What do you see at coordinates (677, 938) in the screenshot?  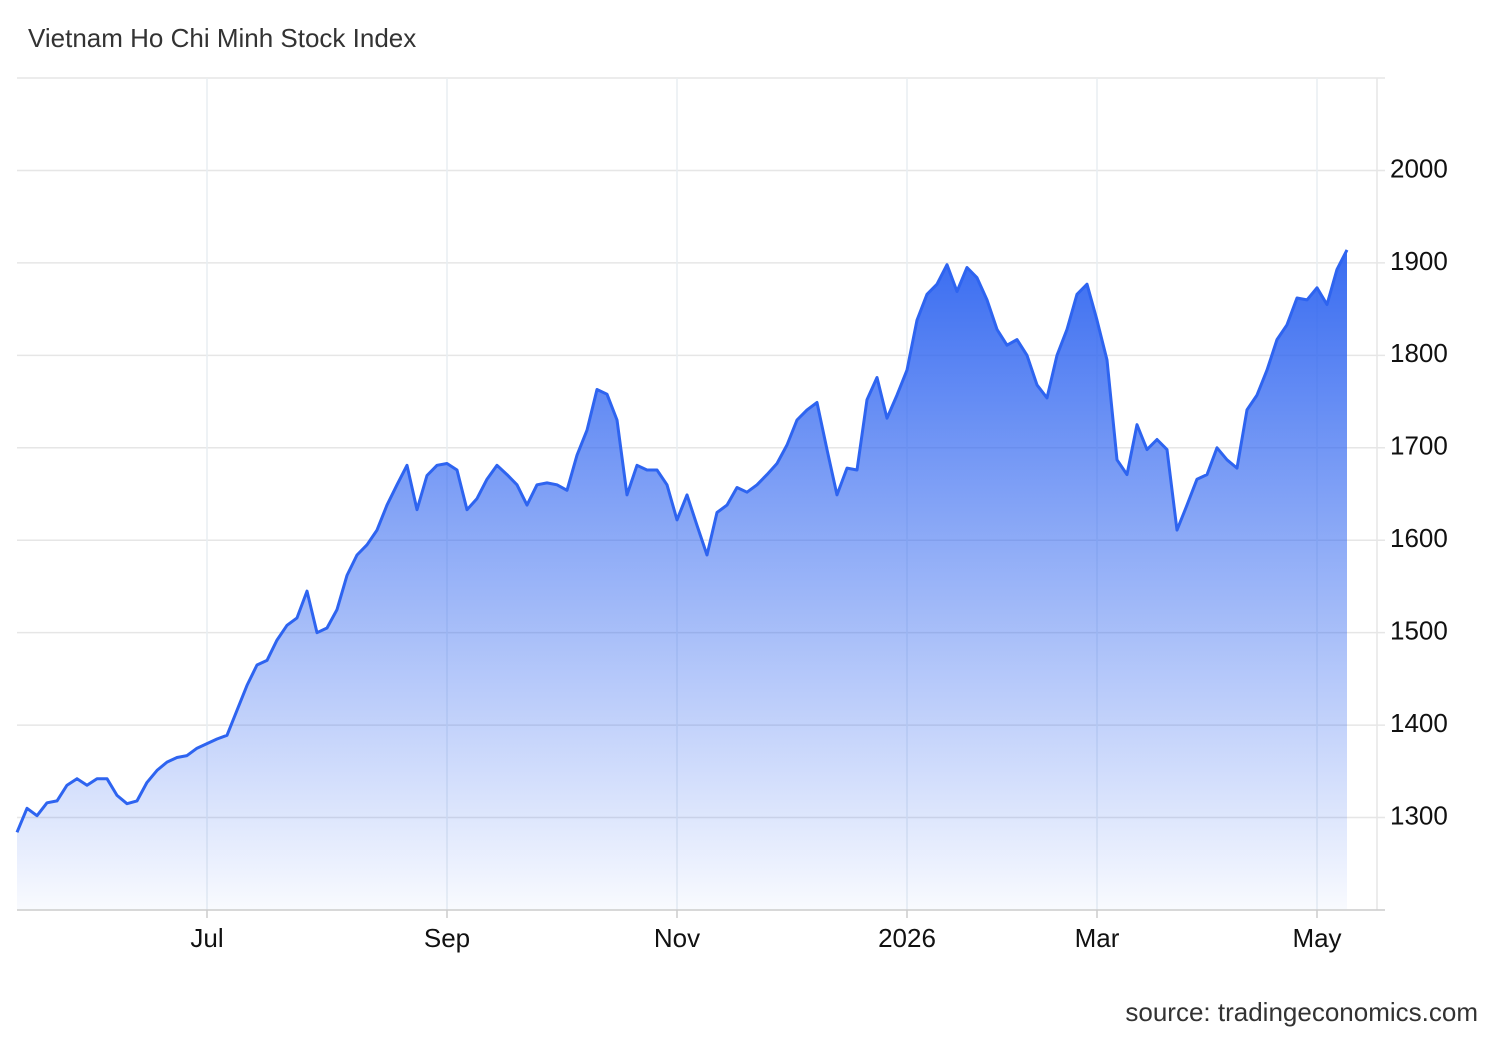 I see `x-tick-label: Nov` at bounding box center [677, 938].